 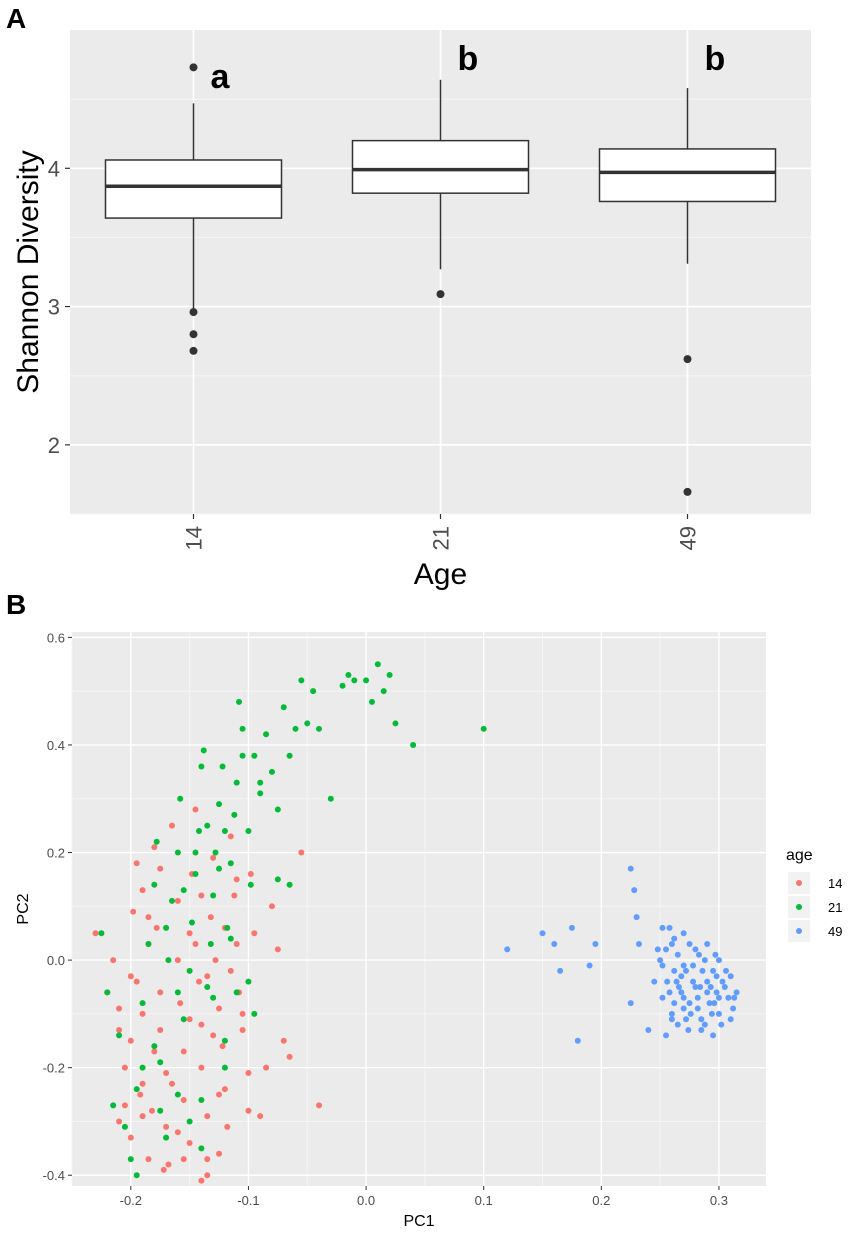 What do you see at coordinates (418, 1221) in the screenshot?
I see `panel-b-x-axis-title: PC1` at bounding box center [418, 1221].